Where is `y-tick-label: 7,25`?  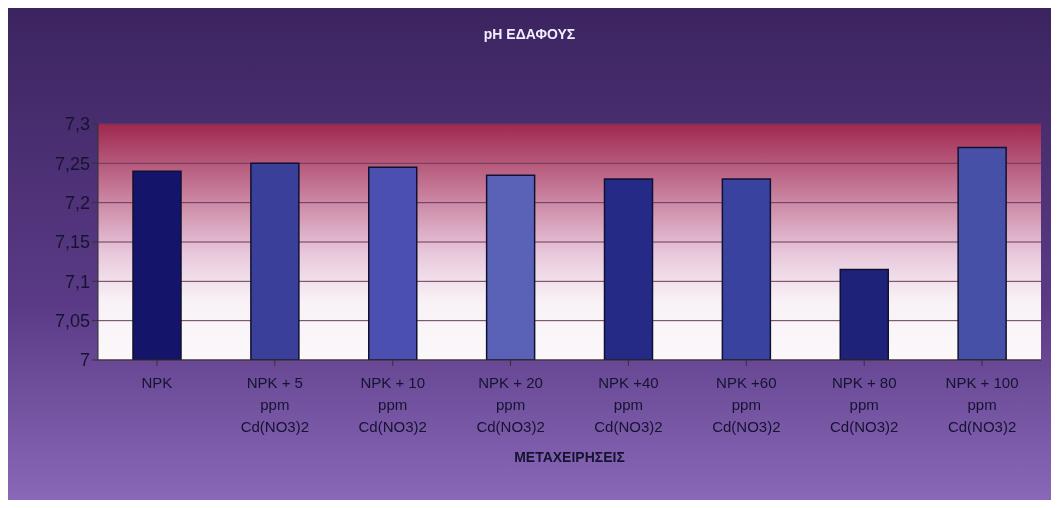
y-tick-label: 7,25 is located at coordinates (72, 163).